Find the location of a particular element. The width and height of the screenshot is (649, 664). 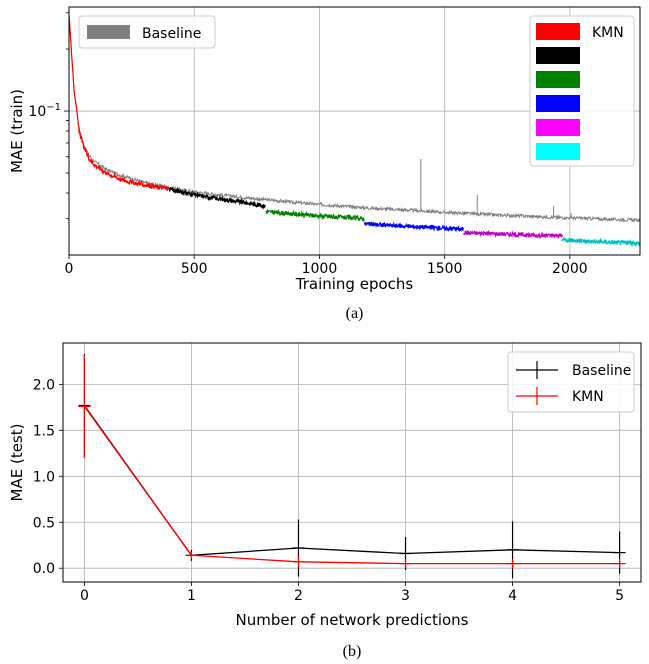

y-axis-label: MAE (test) is located at coordinates (17, 463).